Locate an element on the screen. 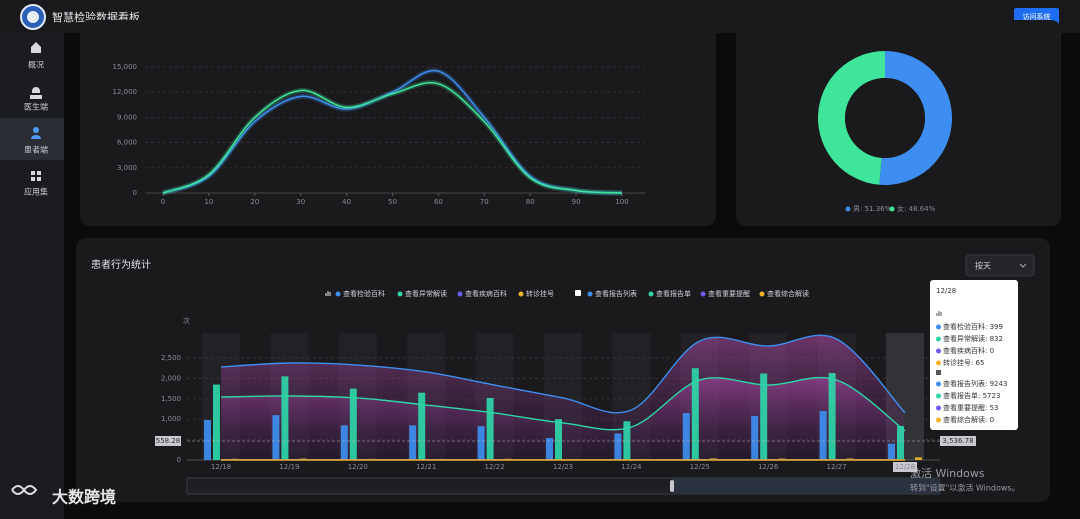  tooltip-row: 查看检验百科: 399 is located at coordinates (973, 326).